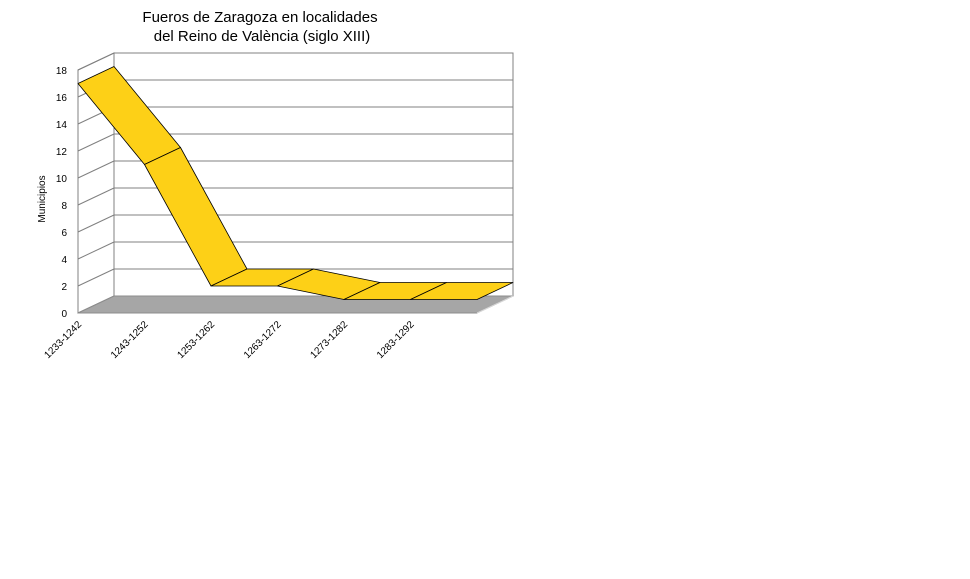 The height and width of the screenshot is (579, 970). Describe the element at coordinates (197, 340) in the screenshot. I see `x-tick-label: 1253-1262` at that location.